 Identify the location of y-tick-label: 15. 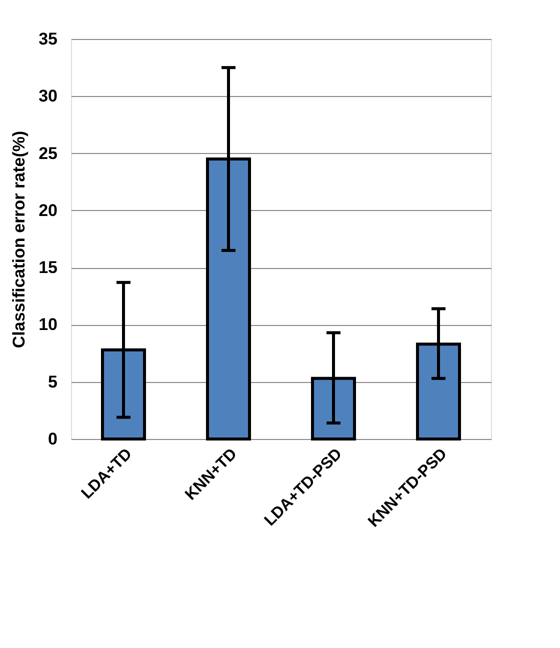
(48, 268).